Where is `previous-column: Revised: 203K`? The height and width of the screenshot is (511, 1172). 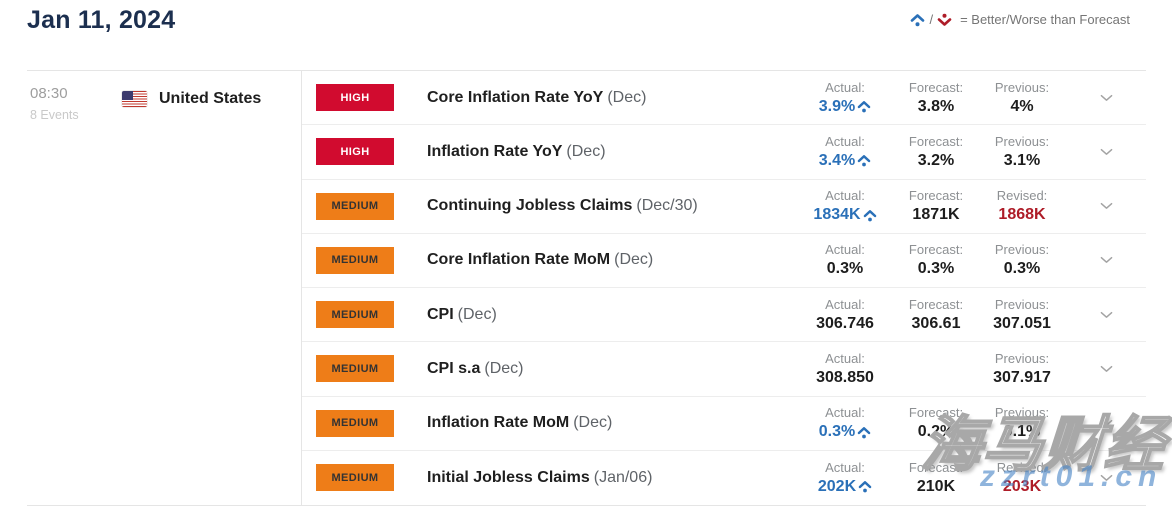
previous-column: Revised: 203K is located at coordinates (1022, 478).